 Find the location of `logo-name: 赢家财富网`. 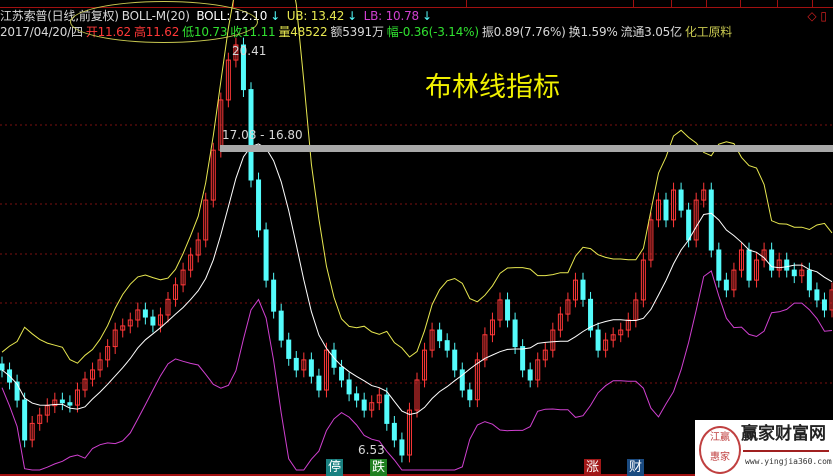

logo-name: 赢家财富网 is located at coordinates (783, 434).